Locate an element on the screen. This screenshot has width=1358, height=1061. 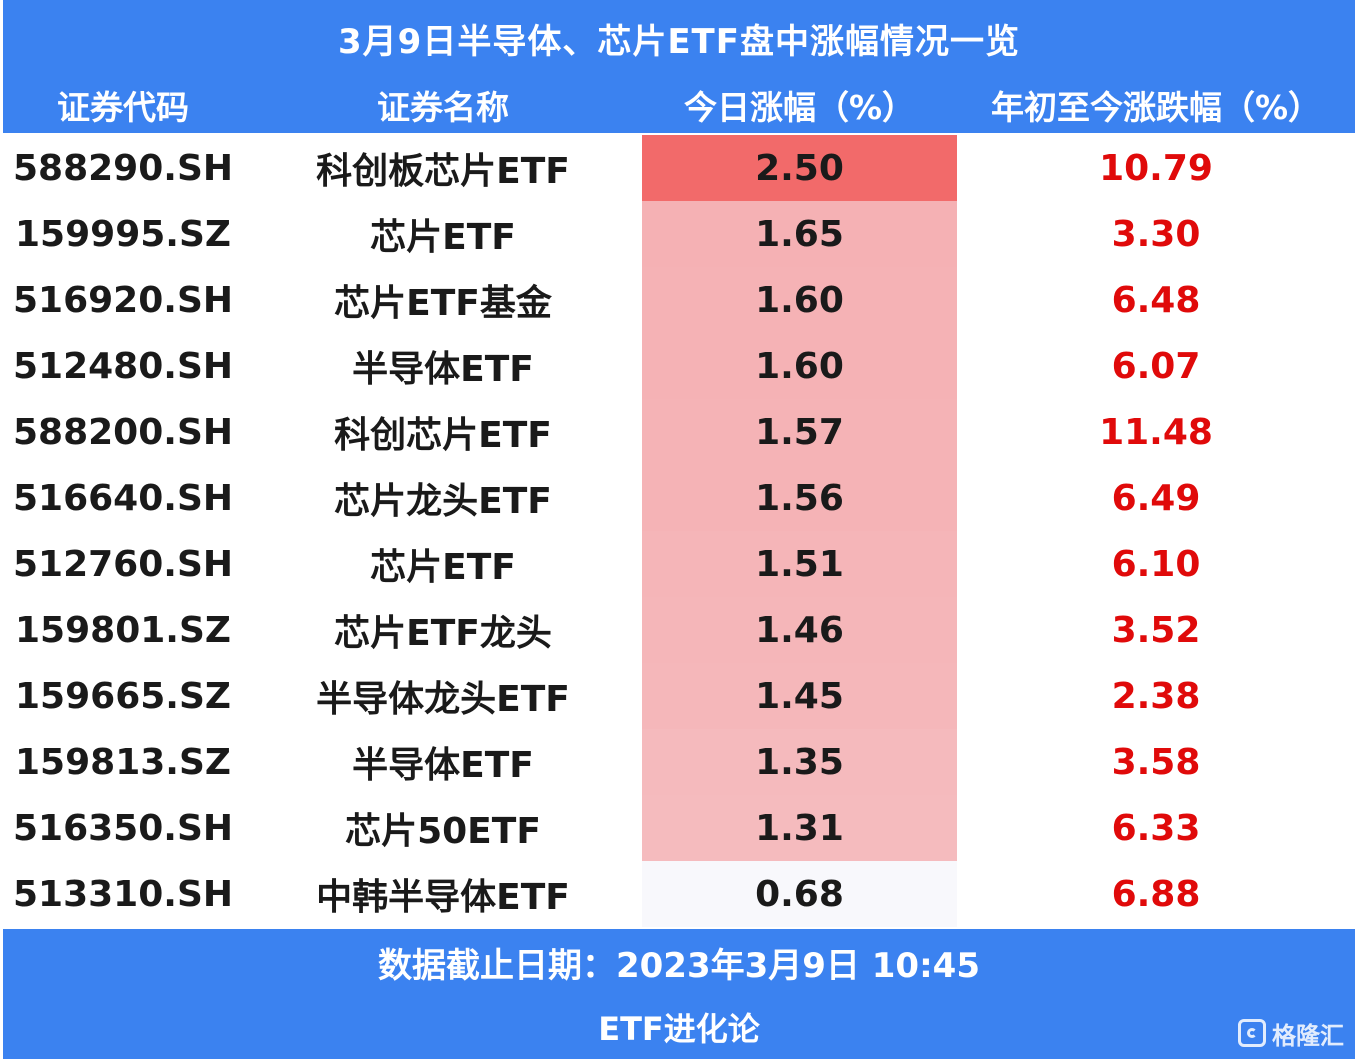
data-date-note: 数据截止日期：2023年3月9日 10:45 is located at coordinates (679, 962).